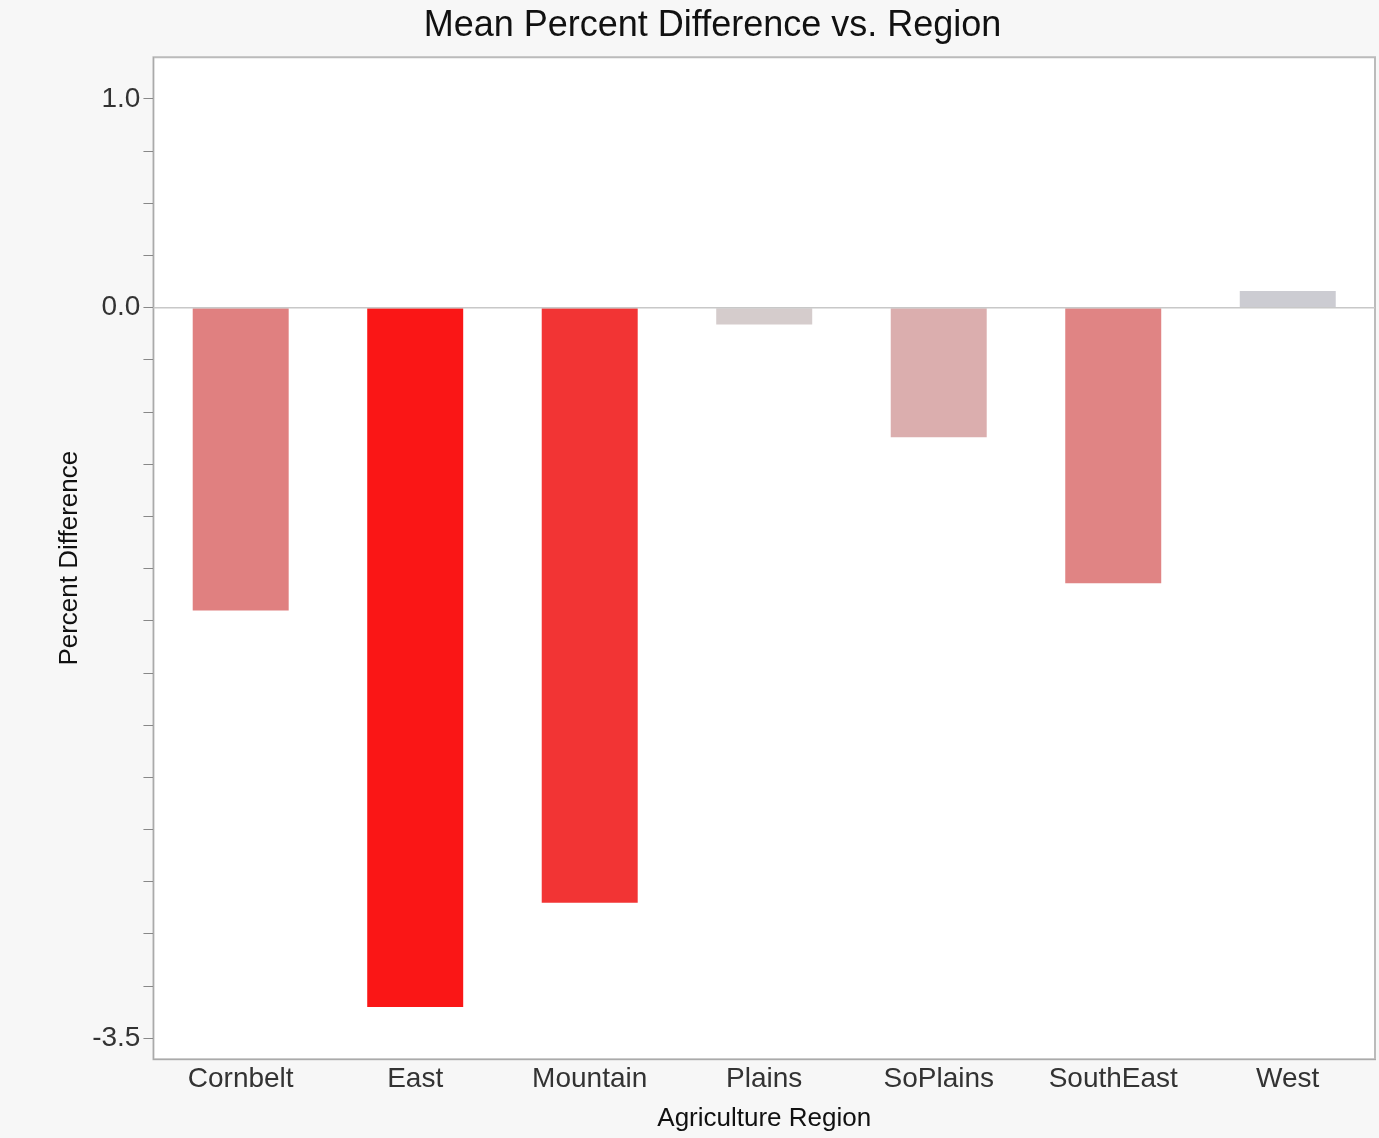 This screenshot has width=1379, height=1138. What do you see at coordinates (240, 1077) in the screenshot?
I see `x-tick-label: Cornbelt` at bounding box center [240, 1077].